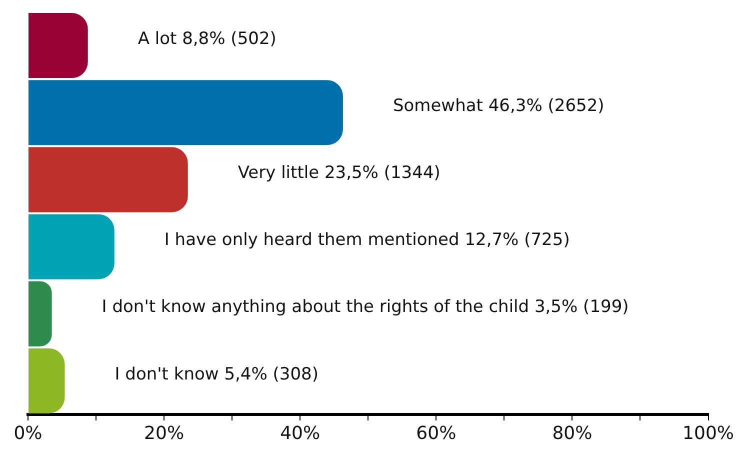  Describe the element at coordinates (367, 240) in the screenshot. I see `category-label: I have only heard them mentioned 12,7% (725)` at that location.